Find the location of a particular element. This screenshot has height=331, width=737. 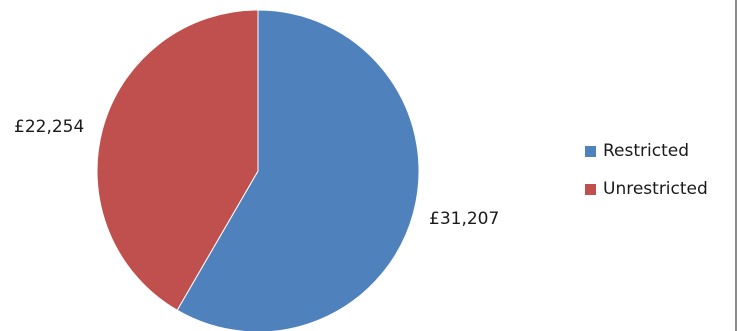

legend-swatch-unrestricted is located at coordinates (590, 189).